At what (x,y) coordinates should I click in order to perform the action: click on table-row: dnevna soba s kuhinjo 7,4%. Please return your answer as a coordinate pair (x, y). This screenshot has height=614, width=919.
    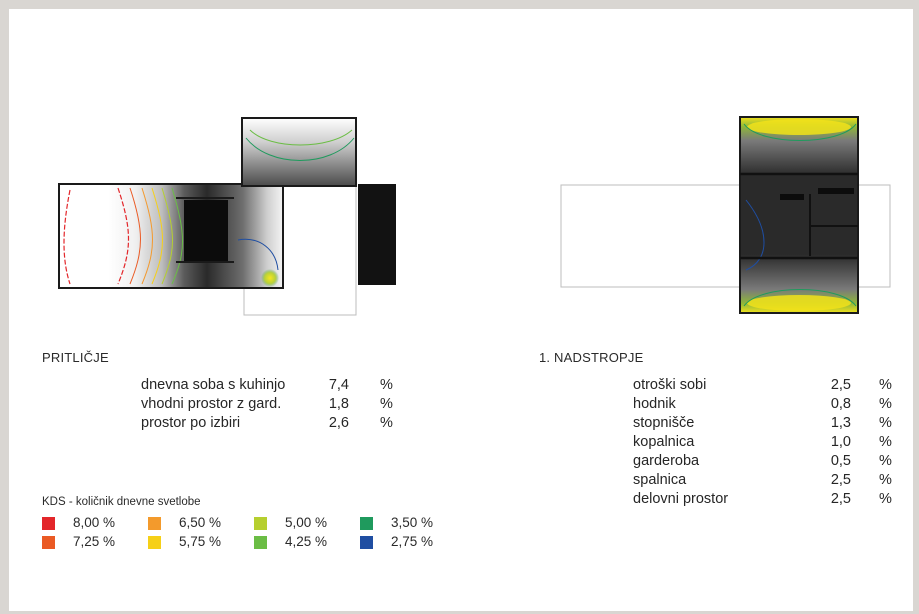
    Looking at the image, I should click on (271, 385).